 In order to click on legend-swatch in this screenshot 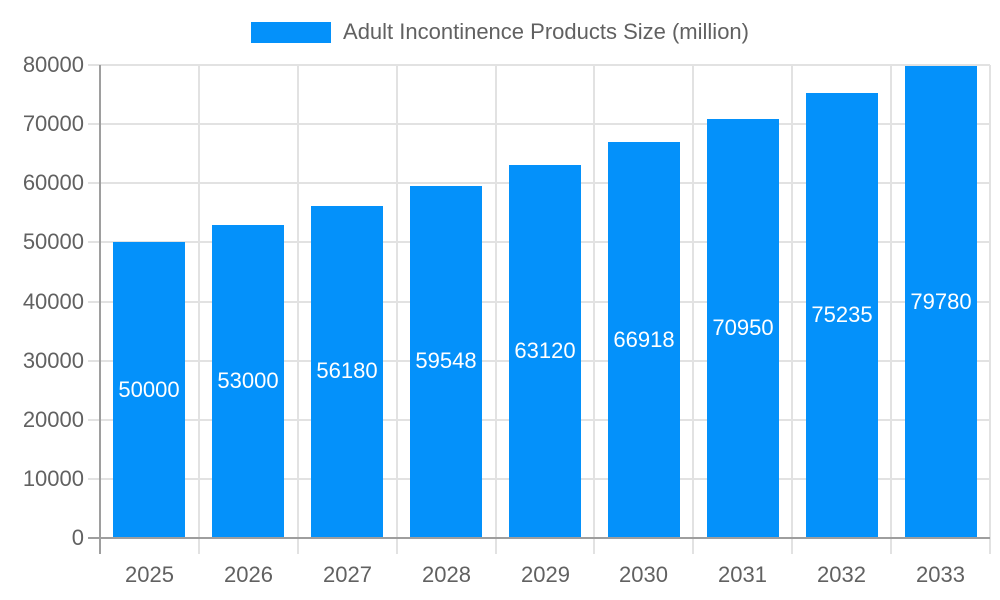, I will do `click(291, 32)`.